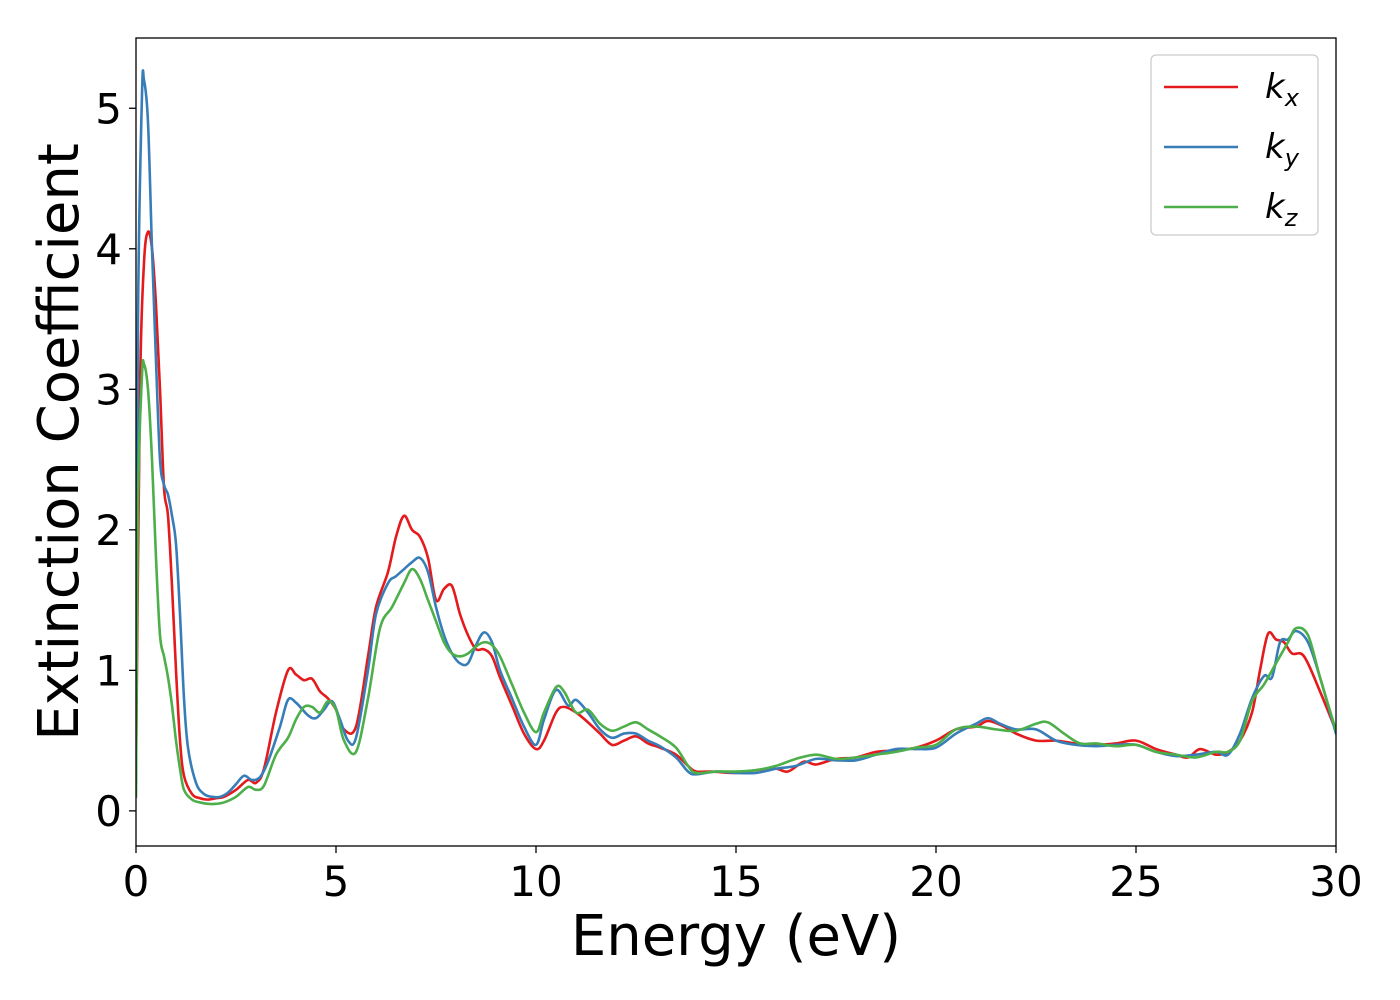 The height and width of the screenshot is (1000, 1400). I want to click on legend-label-k-z: kz, so click(1282, 209).